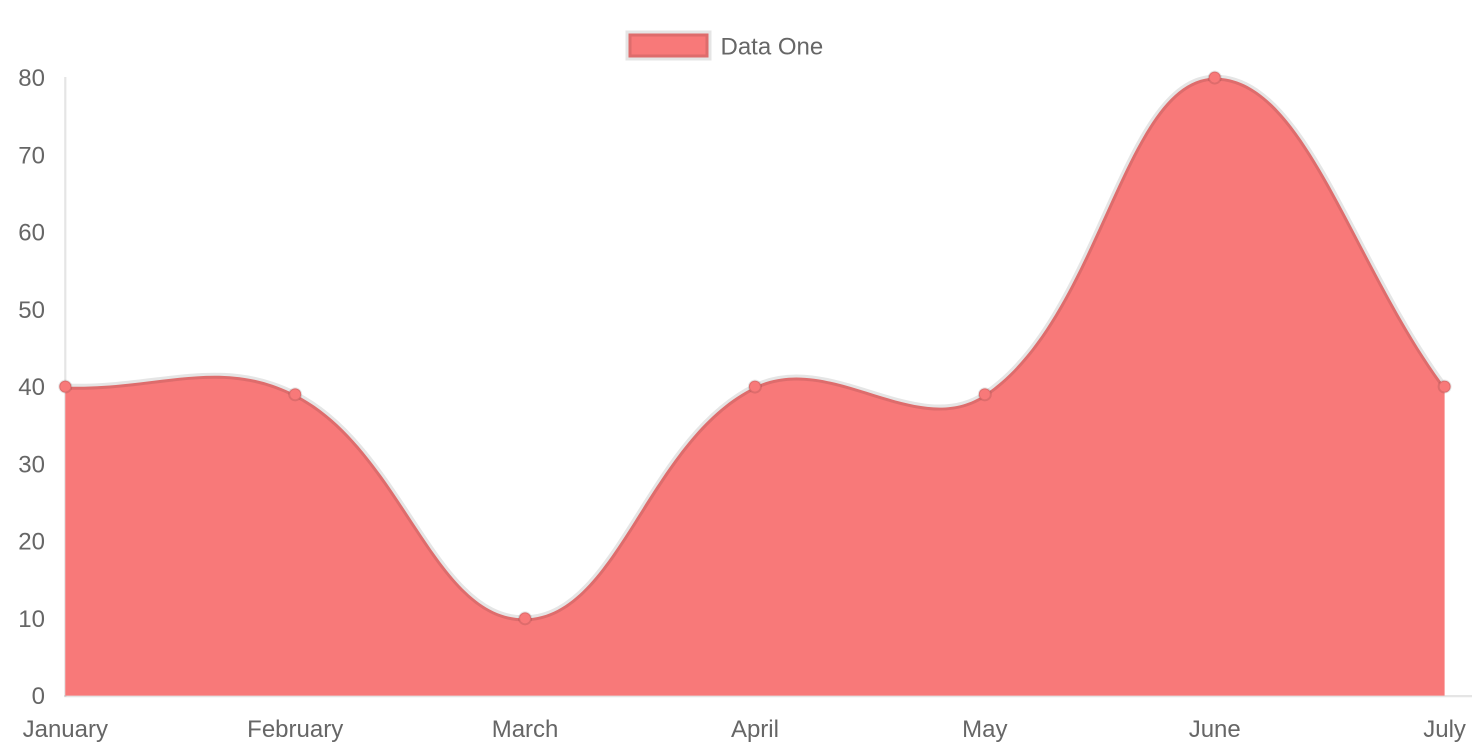 The height and width of the screenshot is (756, 1484). Describe the element at coordinates (31, 155) in the screenshot. I see `svg-text: 70` at that location.